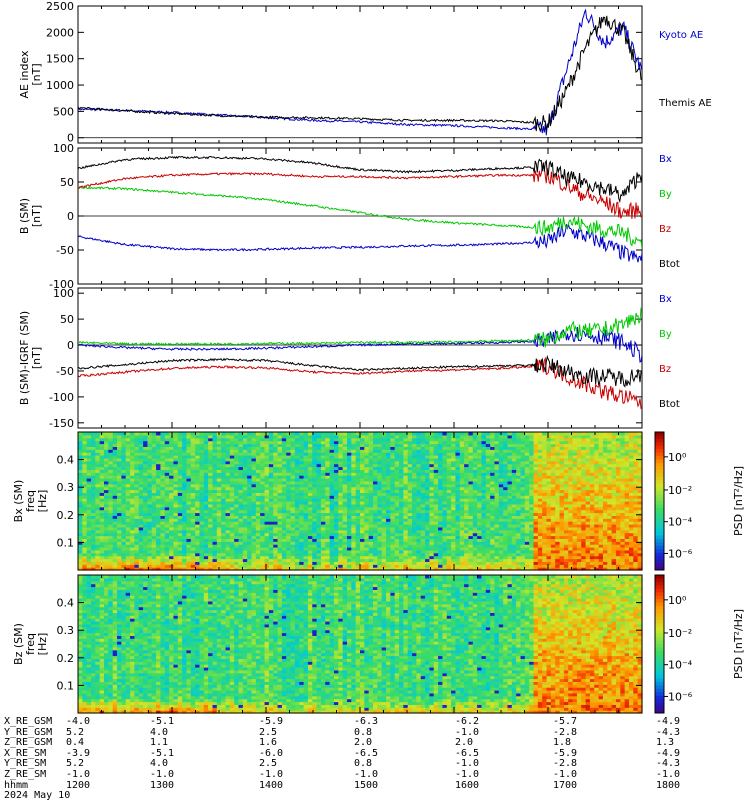  Describe the element at coordinates (63, 111) in the screenshot. I see `y-tick-label: 500` at that location.